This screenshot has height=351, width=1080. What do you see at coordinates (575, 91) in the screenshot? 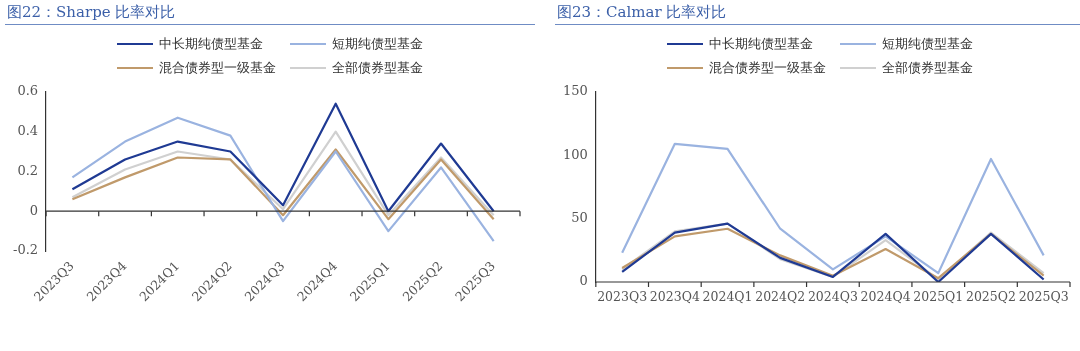
I see `y-tick-label: 150` at bounding box center [575, 91].